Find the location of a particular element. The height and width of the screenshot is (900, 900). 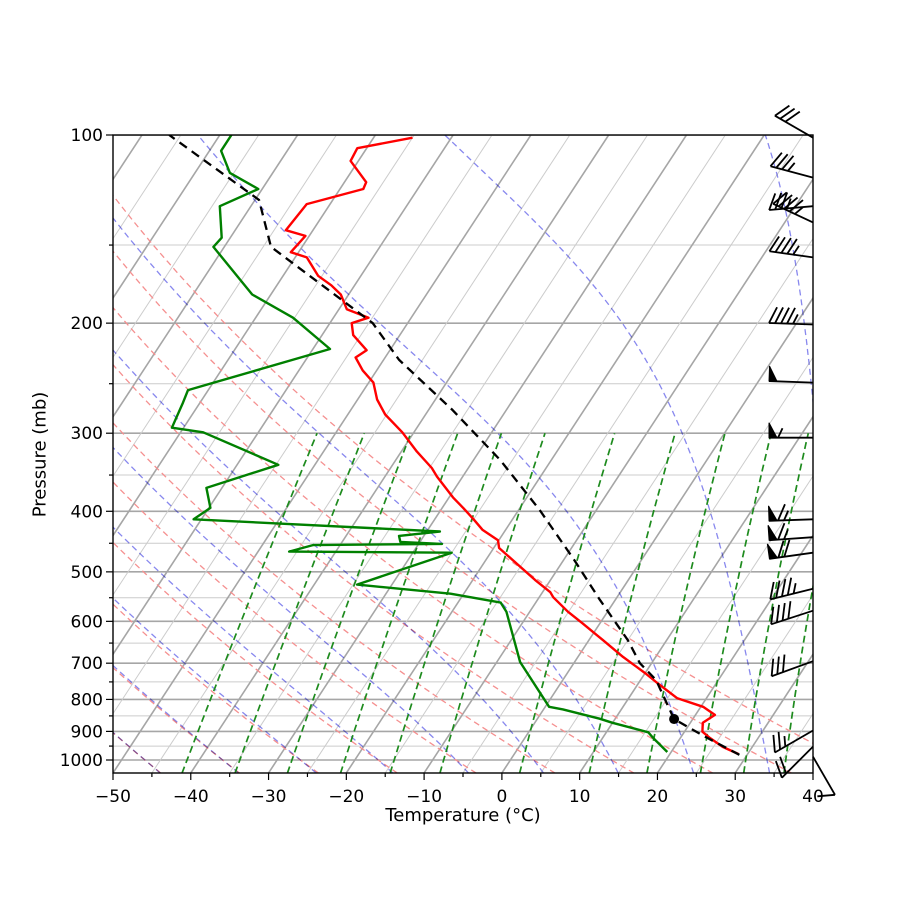

svg-text: −40 is located at coordinates (191, 797).